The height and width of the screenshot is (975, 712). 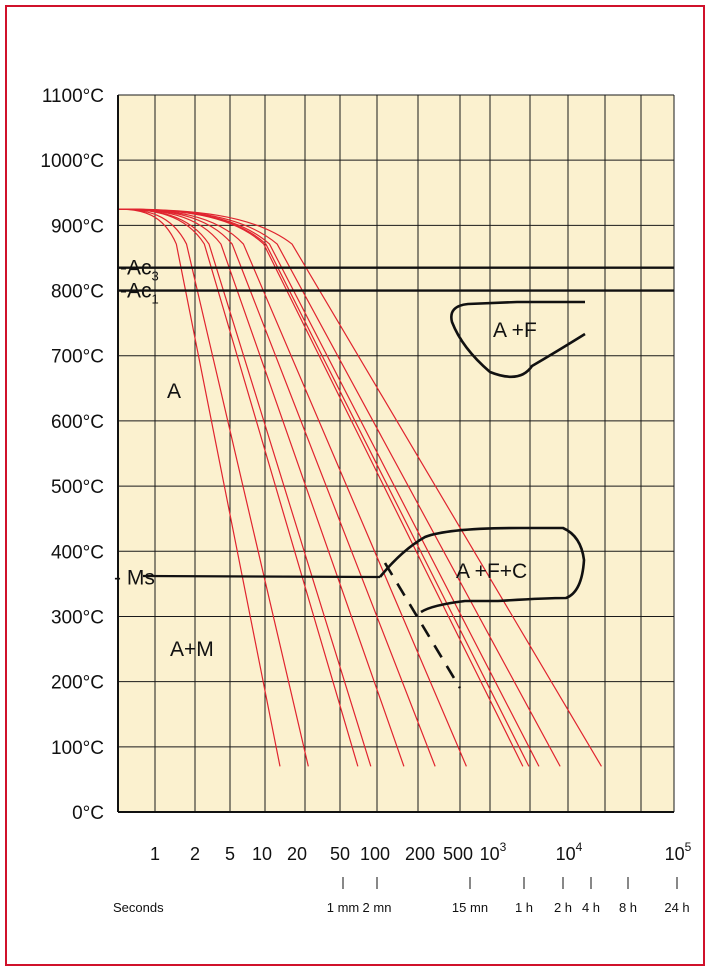 I want to click on region-label-ferrite: A +F, so click(x=515, y=330).